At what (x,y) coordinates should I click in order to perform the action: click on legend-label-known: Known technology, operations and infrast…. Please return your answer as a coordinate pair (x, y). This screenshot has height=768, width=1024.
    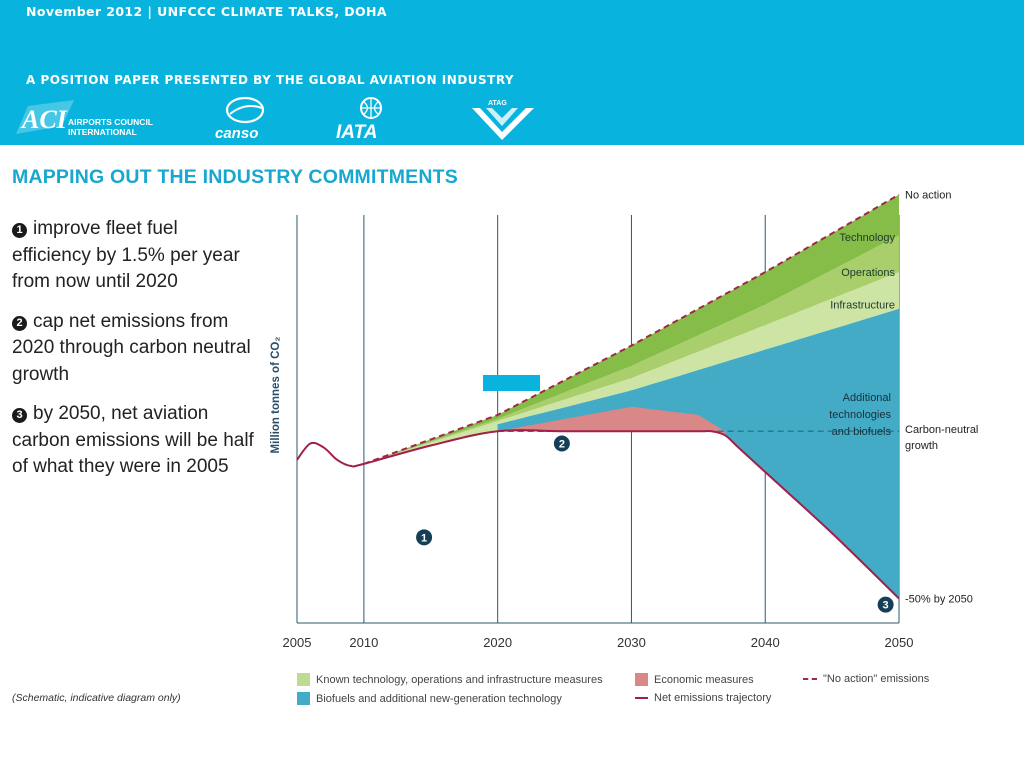
    Looking at the image, I should click on (459, 679).